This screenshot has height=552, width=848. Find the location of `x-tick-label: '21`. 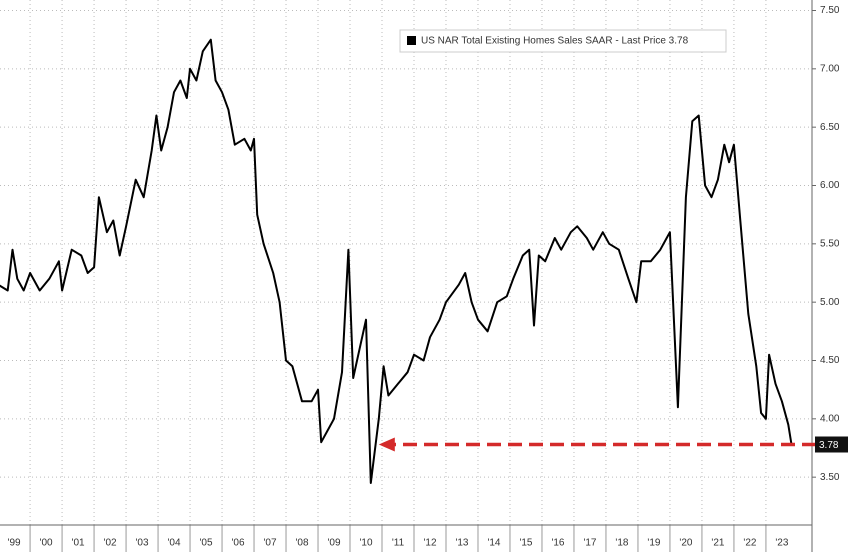

x-tick-label: '21 is located at coordinates (717, 543).